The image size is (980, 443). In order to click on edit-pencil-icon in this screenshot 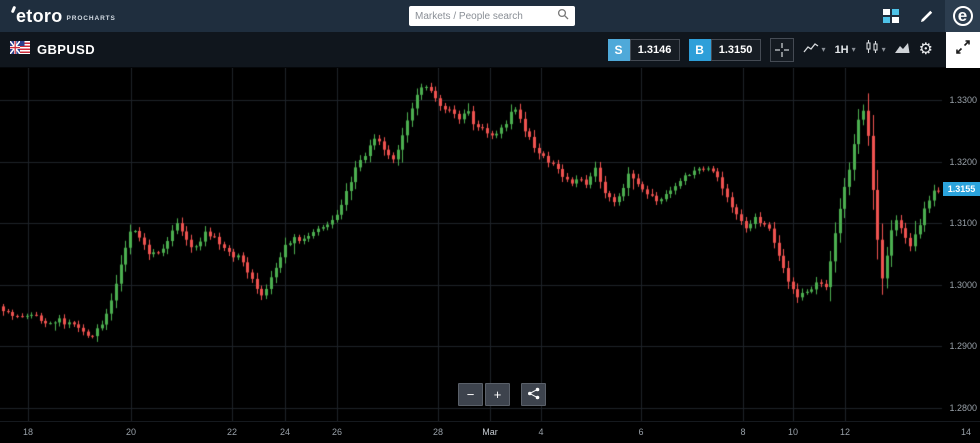, I will do `click(927, 16)`.